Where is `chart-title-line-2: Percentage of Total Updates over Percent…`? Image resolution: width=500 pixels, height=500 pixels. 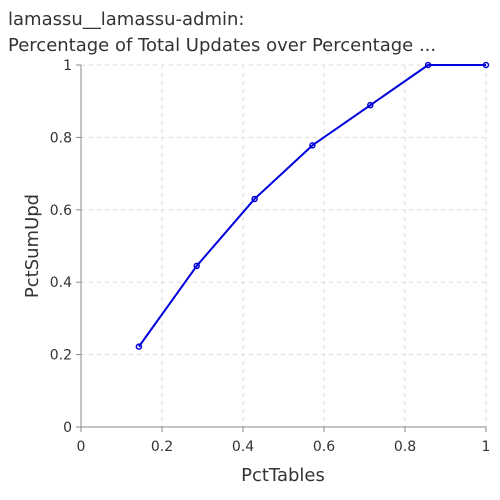 chart-title-line-2: Percentage of Total Updates over Percent… is located at coordinates (222, 45).